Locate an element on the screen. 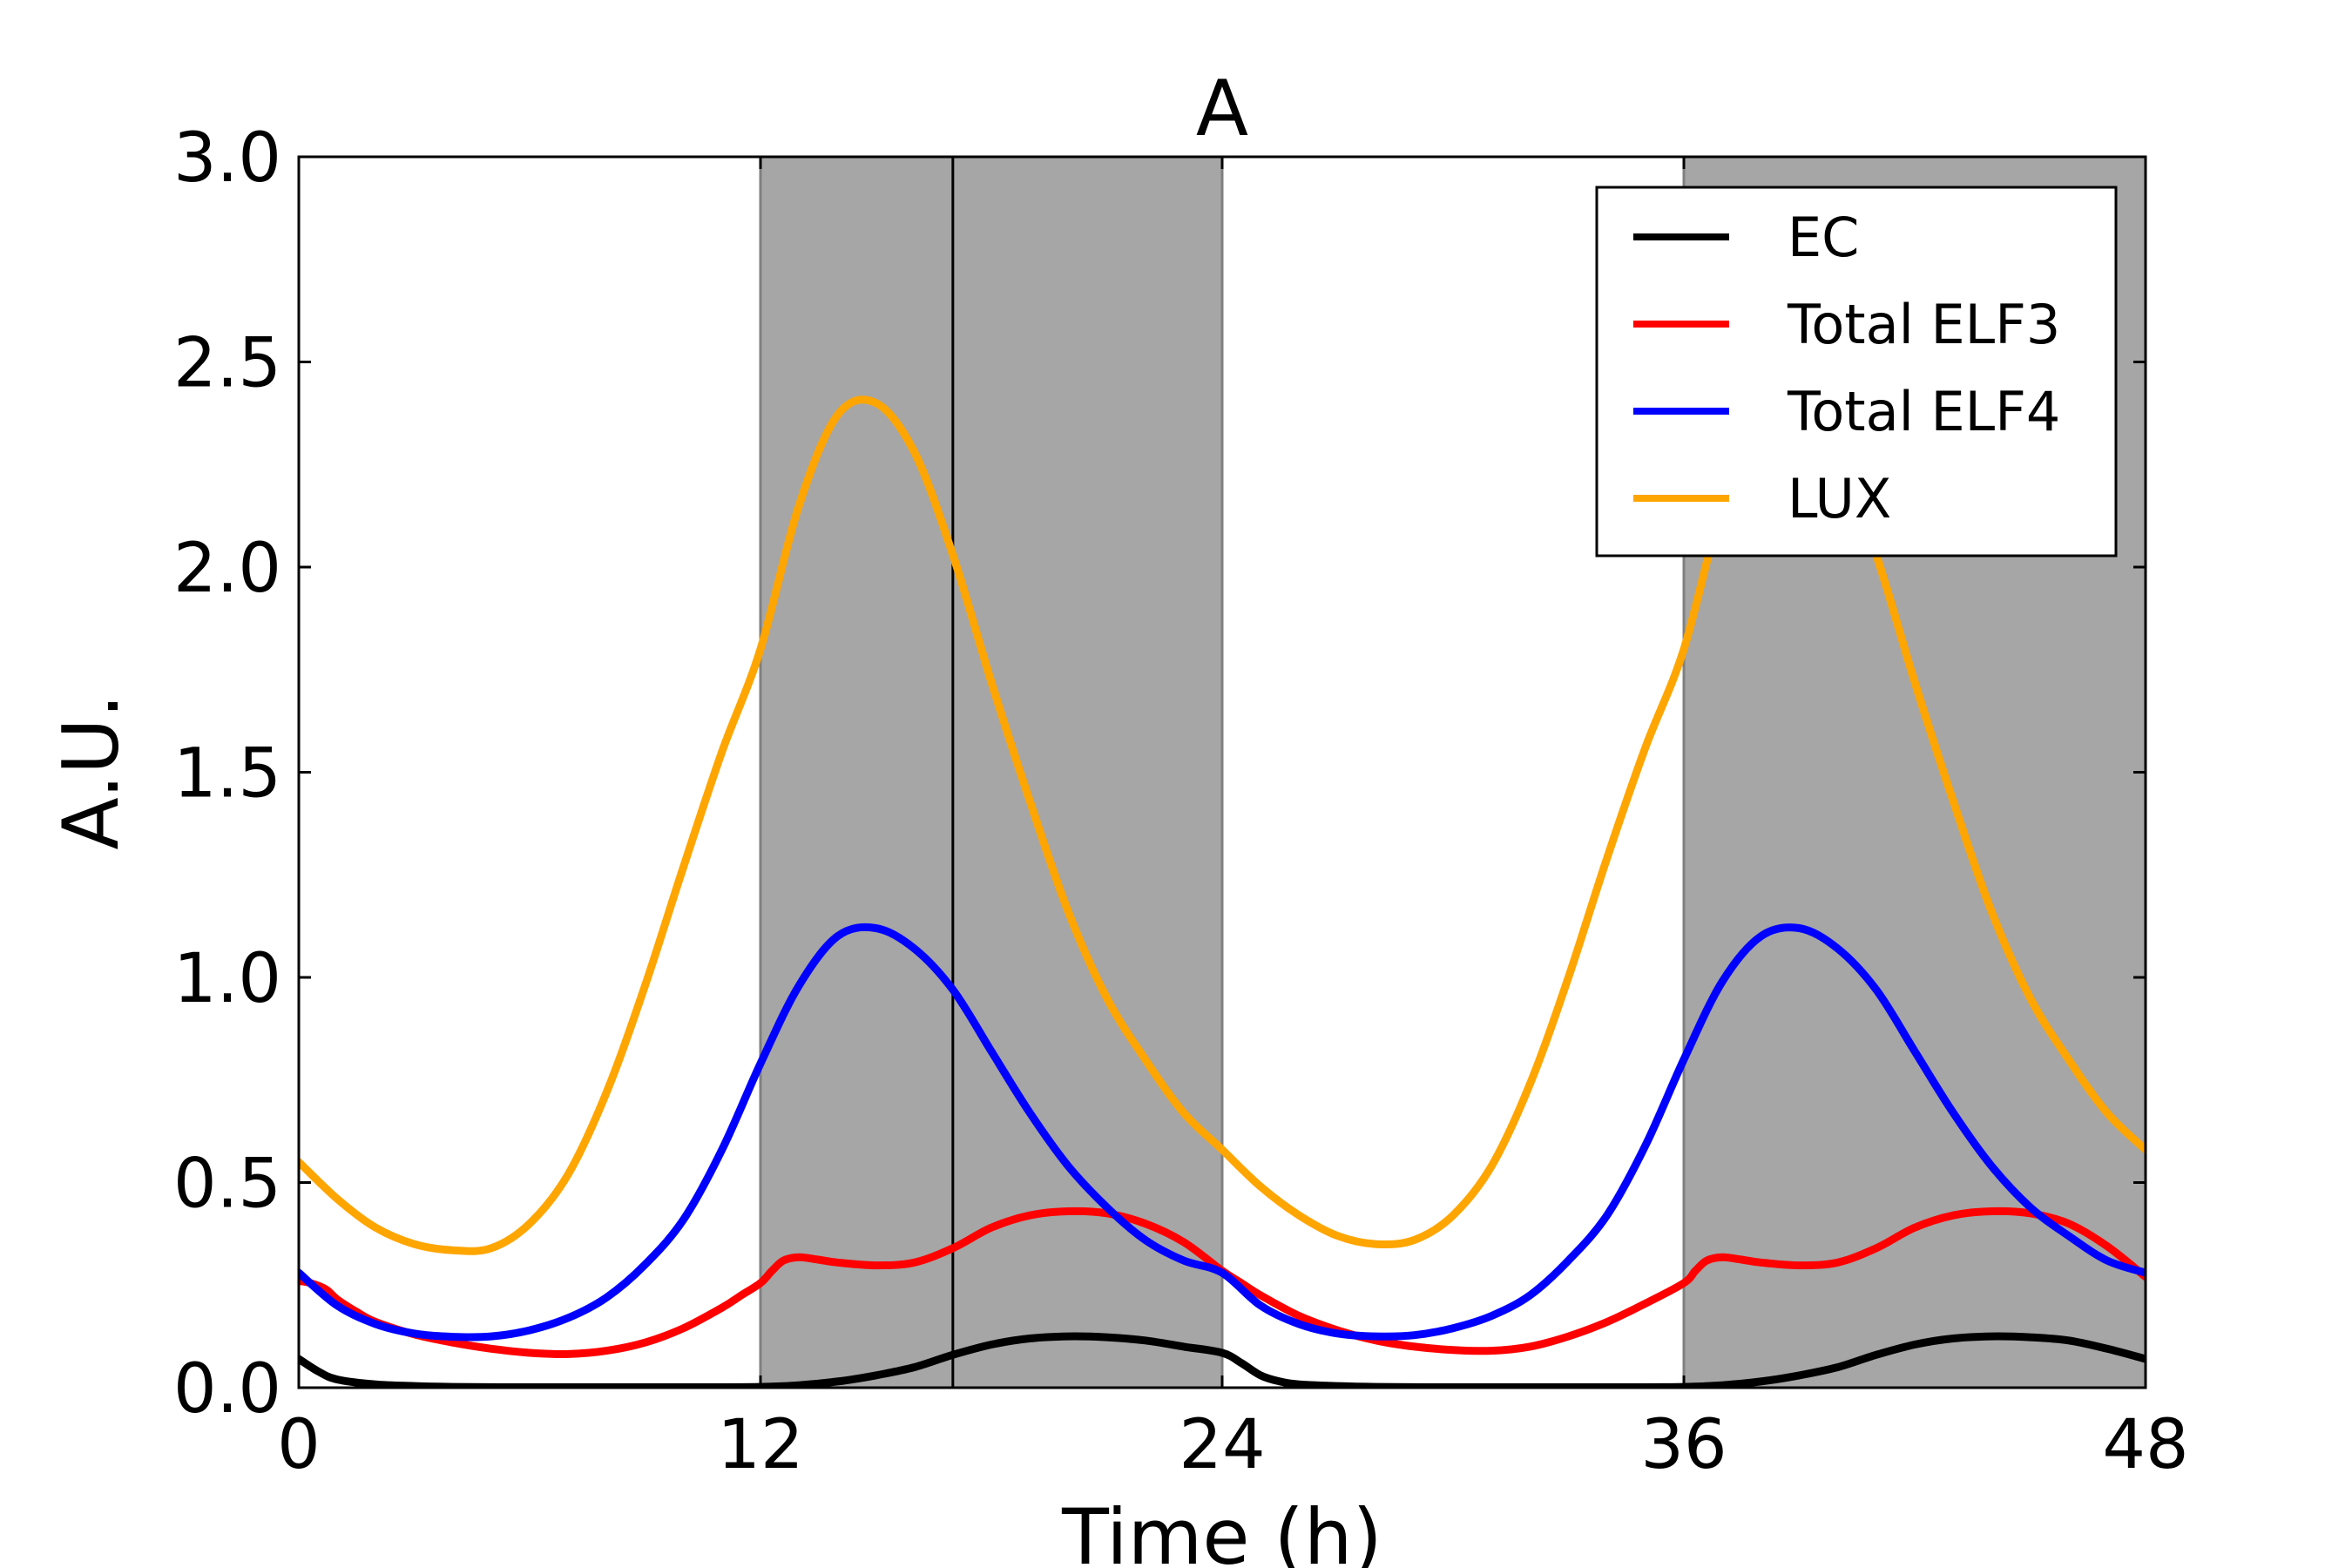 This screenshot has width=2352, height=1568. series-line-total-elf3 is located at coordinates (1222, 1282).